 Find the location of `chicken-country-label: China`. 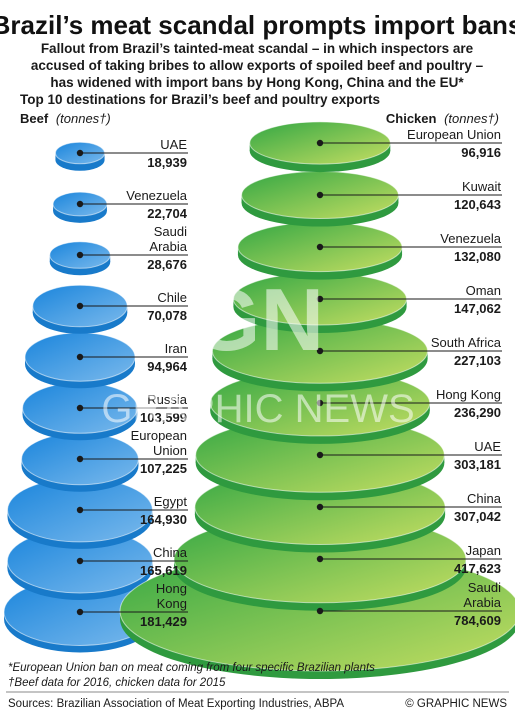

chicken-country-label: China is located at coordinates (484, 498).